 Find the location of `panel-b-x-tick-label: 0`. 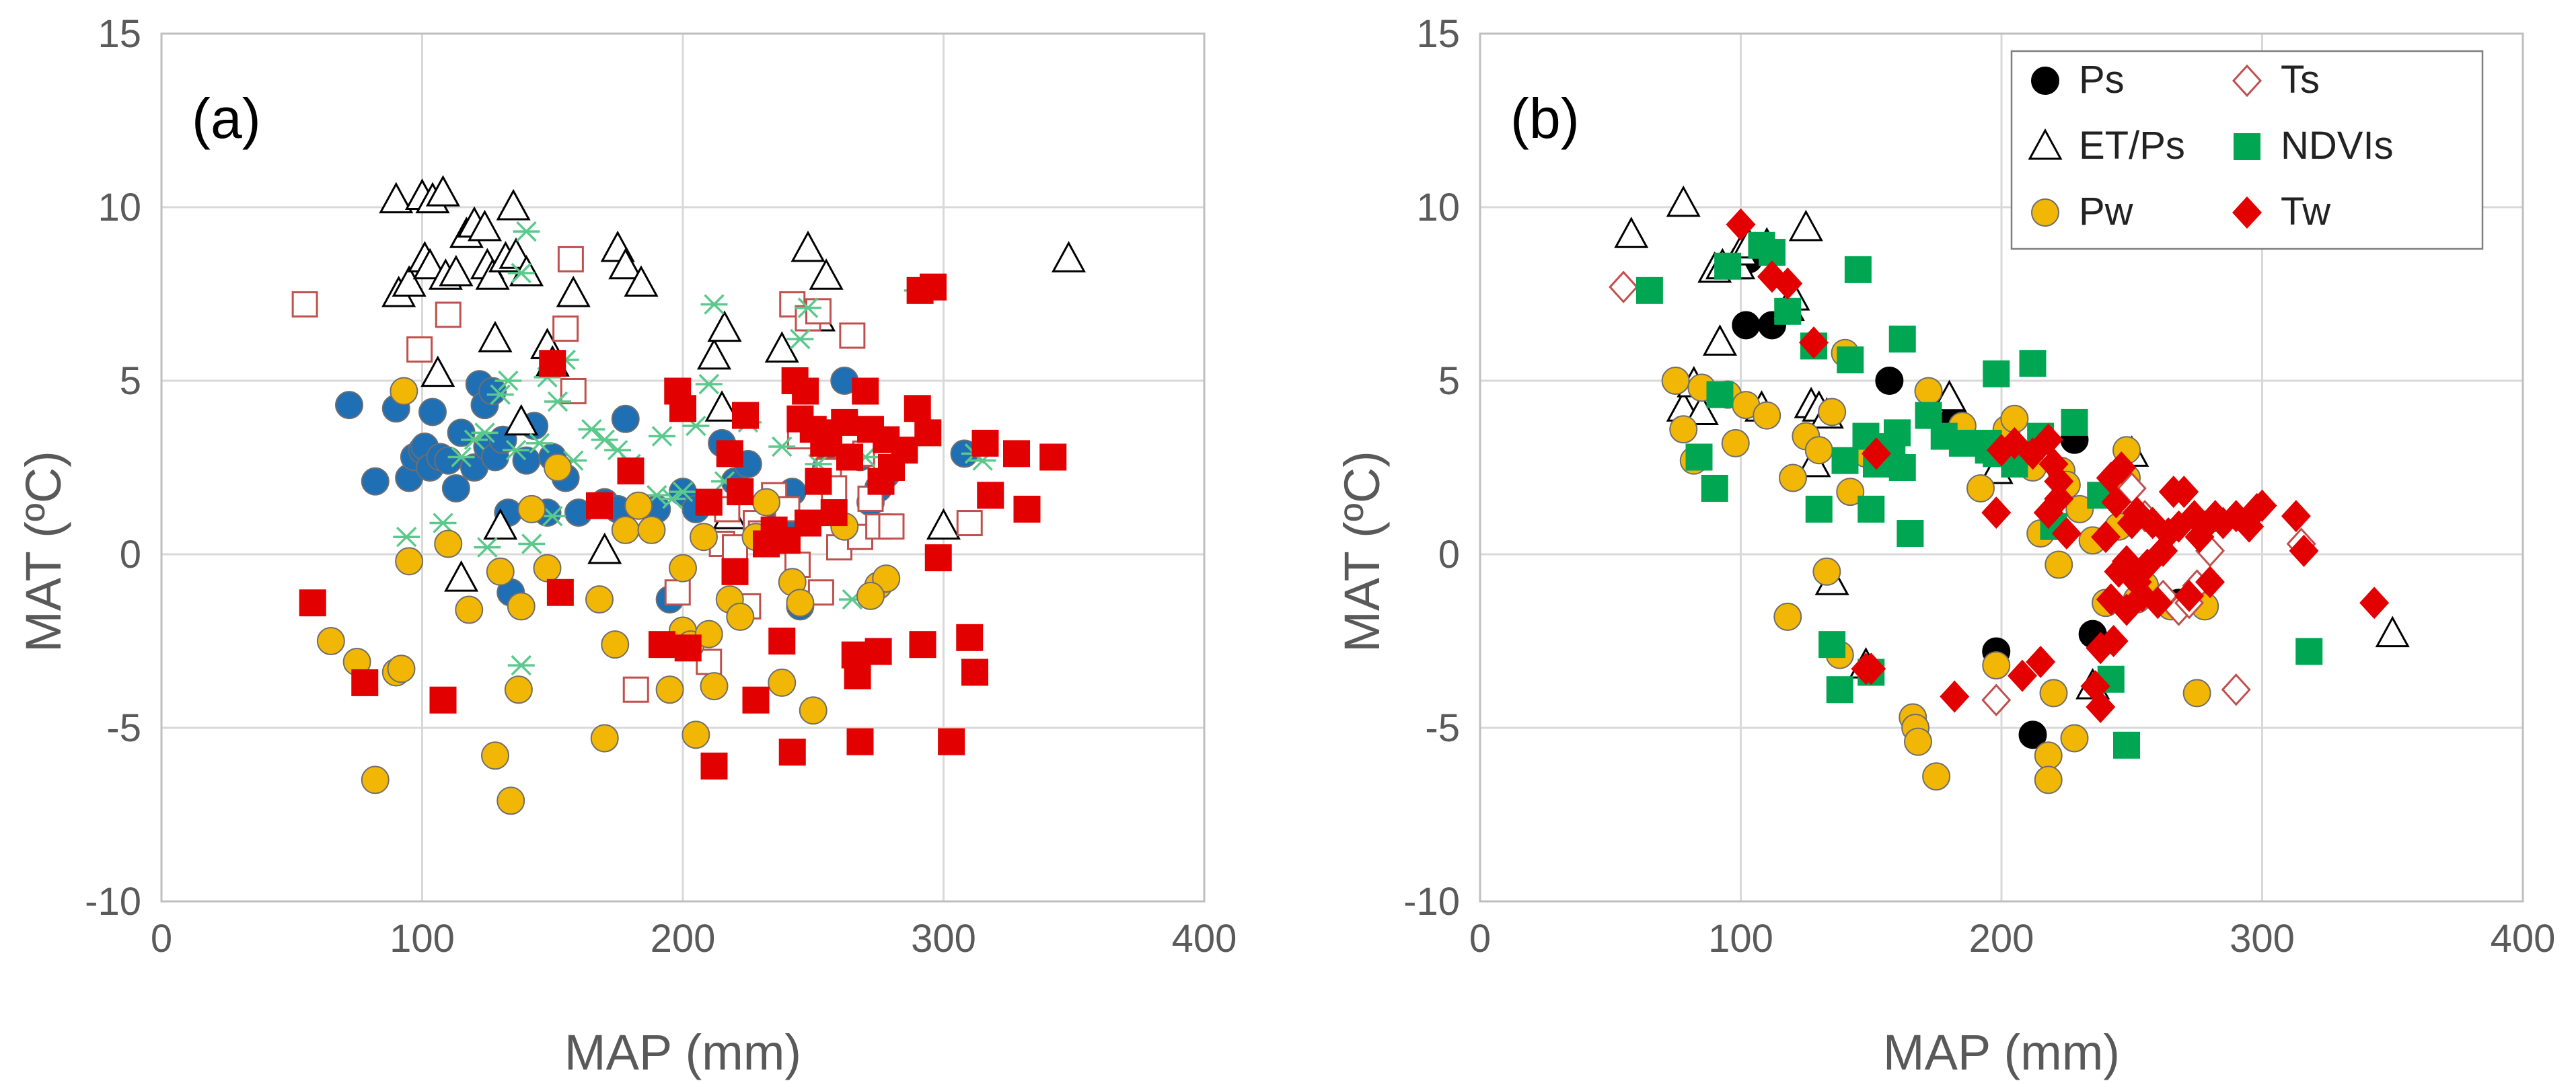

panel-b-x-tick-label: 0 is located at coordinates (1480, 939).